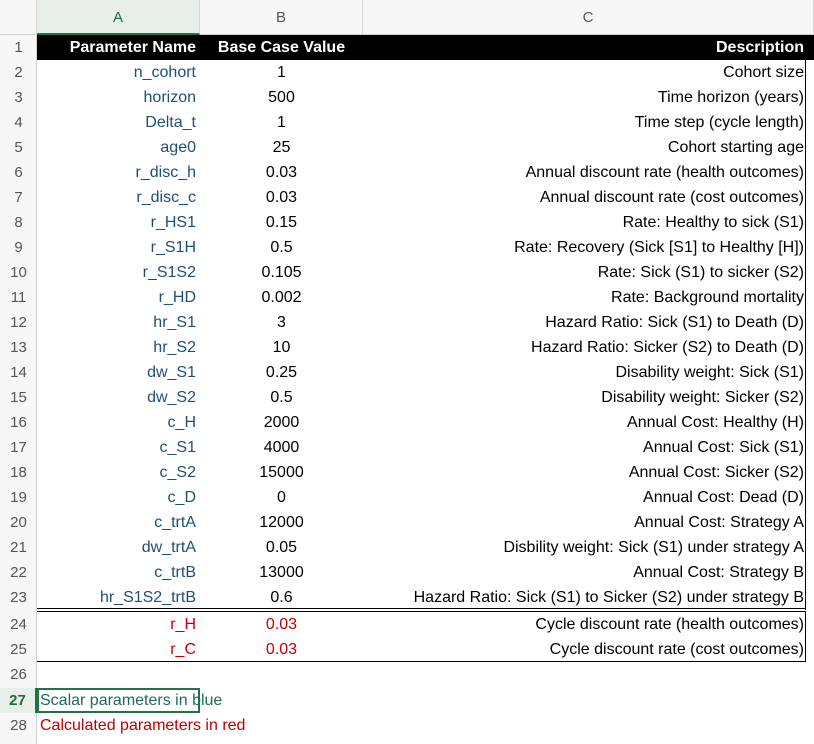  Describe the element at coordinates (715, 422) in the screenshot. I see `description-cell: Annual Cost: Healthy (H)` at that location.